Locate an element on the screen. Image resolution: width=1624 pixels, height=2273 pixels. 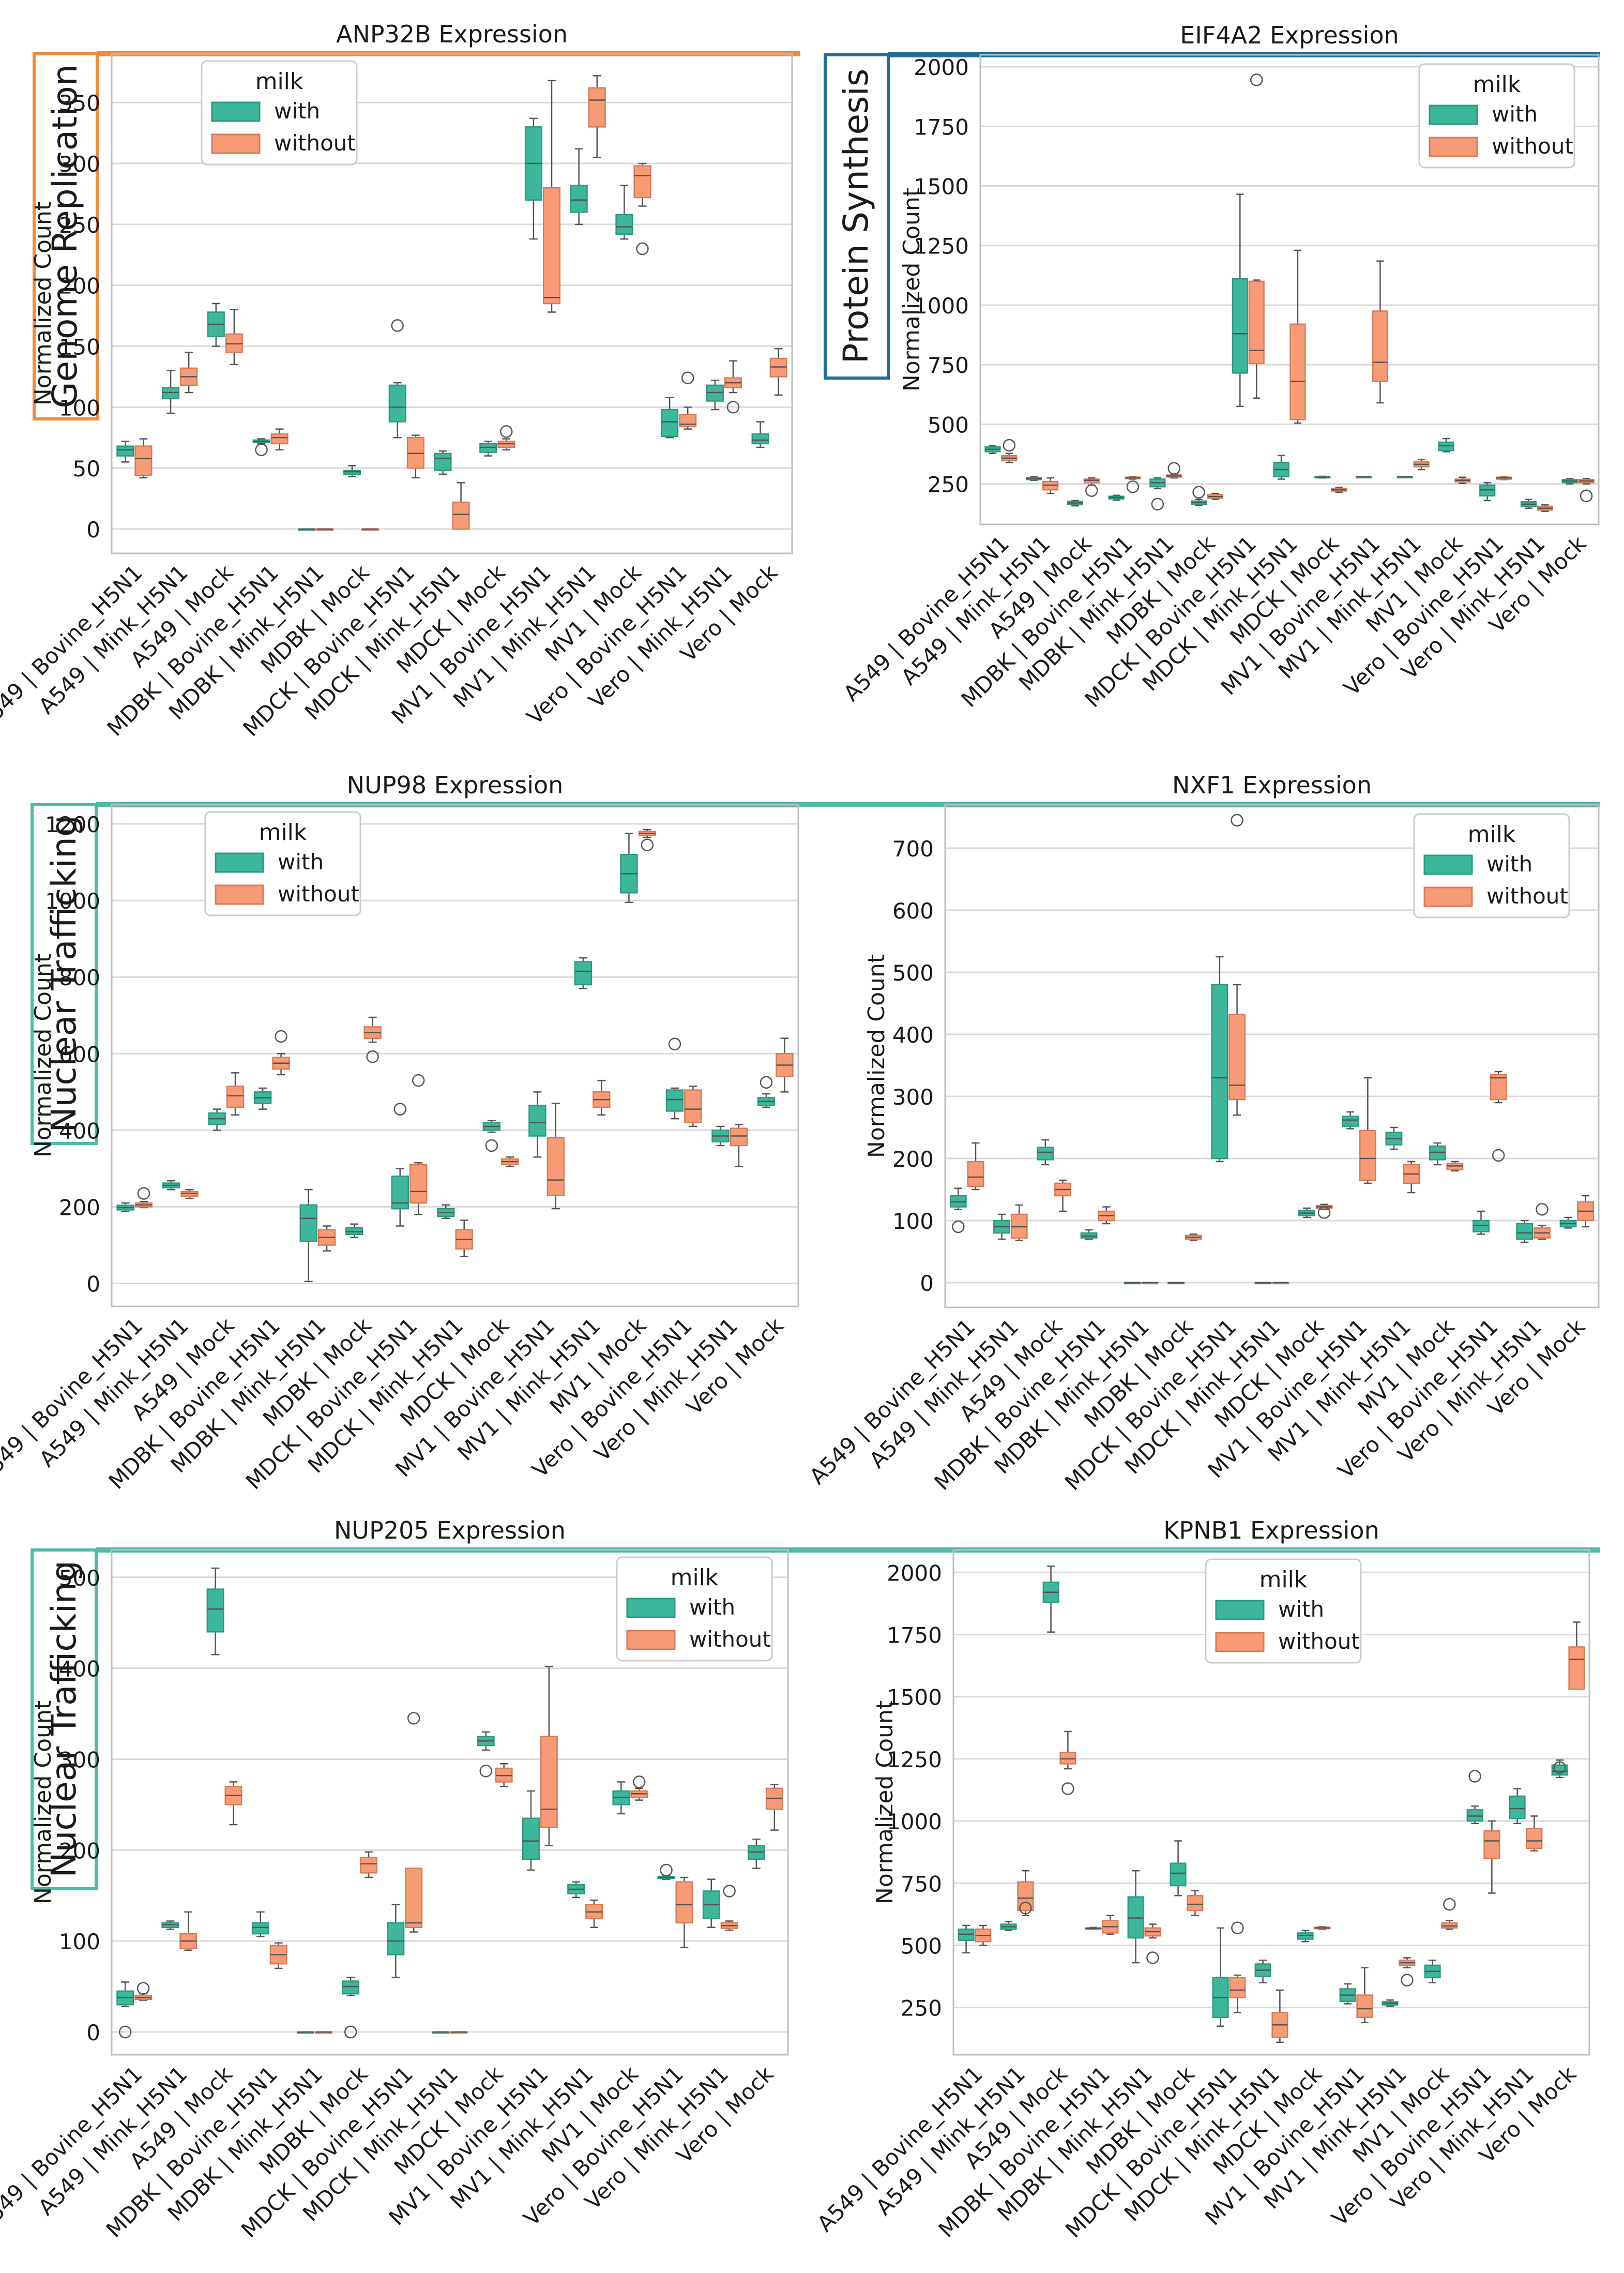
y-tick-label: 150 is located at coordinates (79, 346).